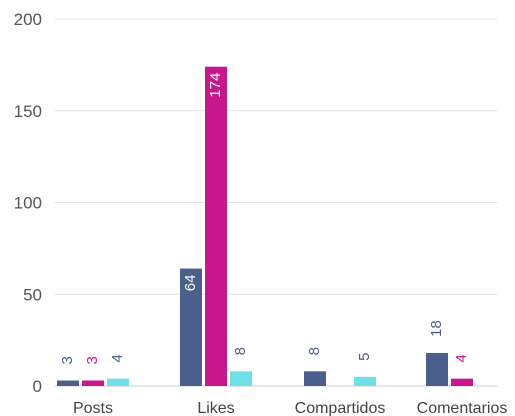  I want to click on category-label: Compartidos, so click(340, 408).